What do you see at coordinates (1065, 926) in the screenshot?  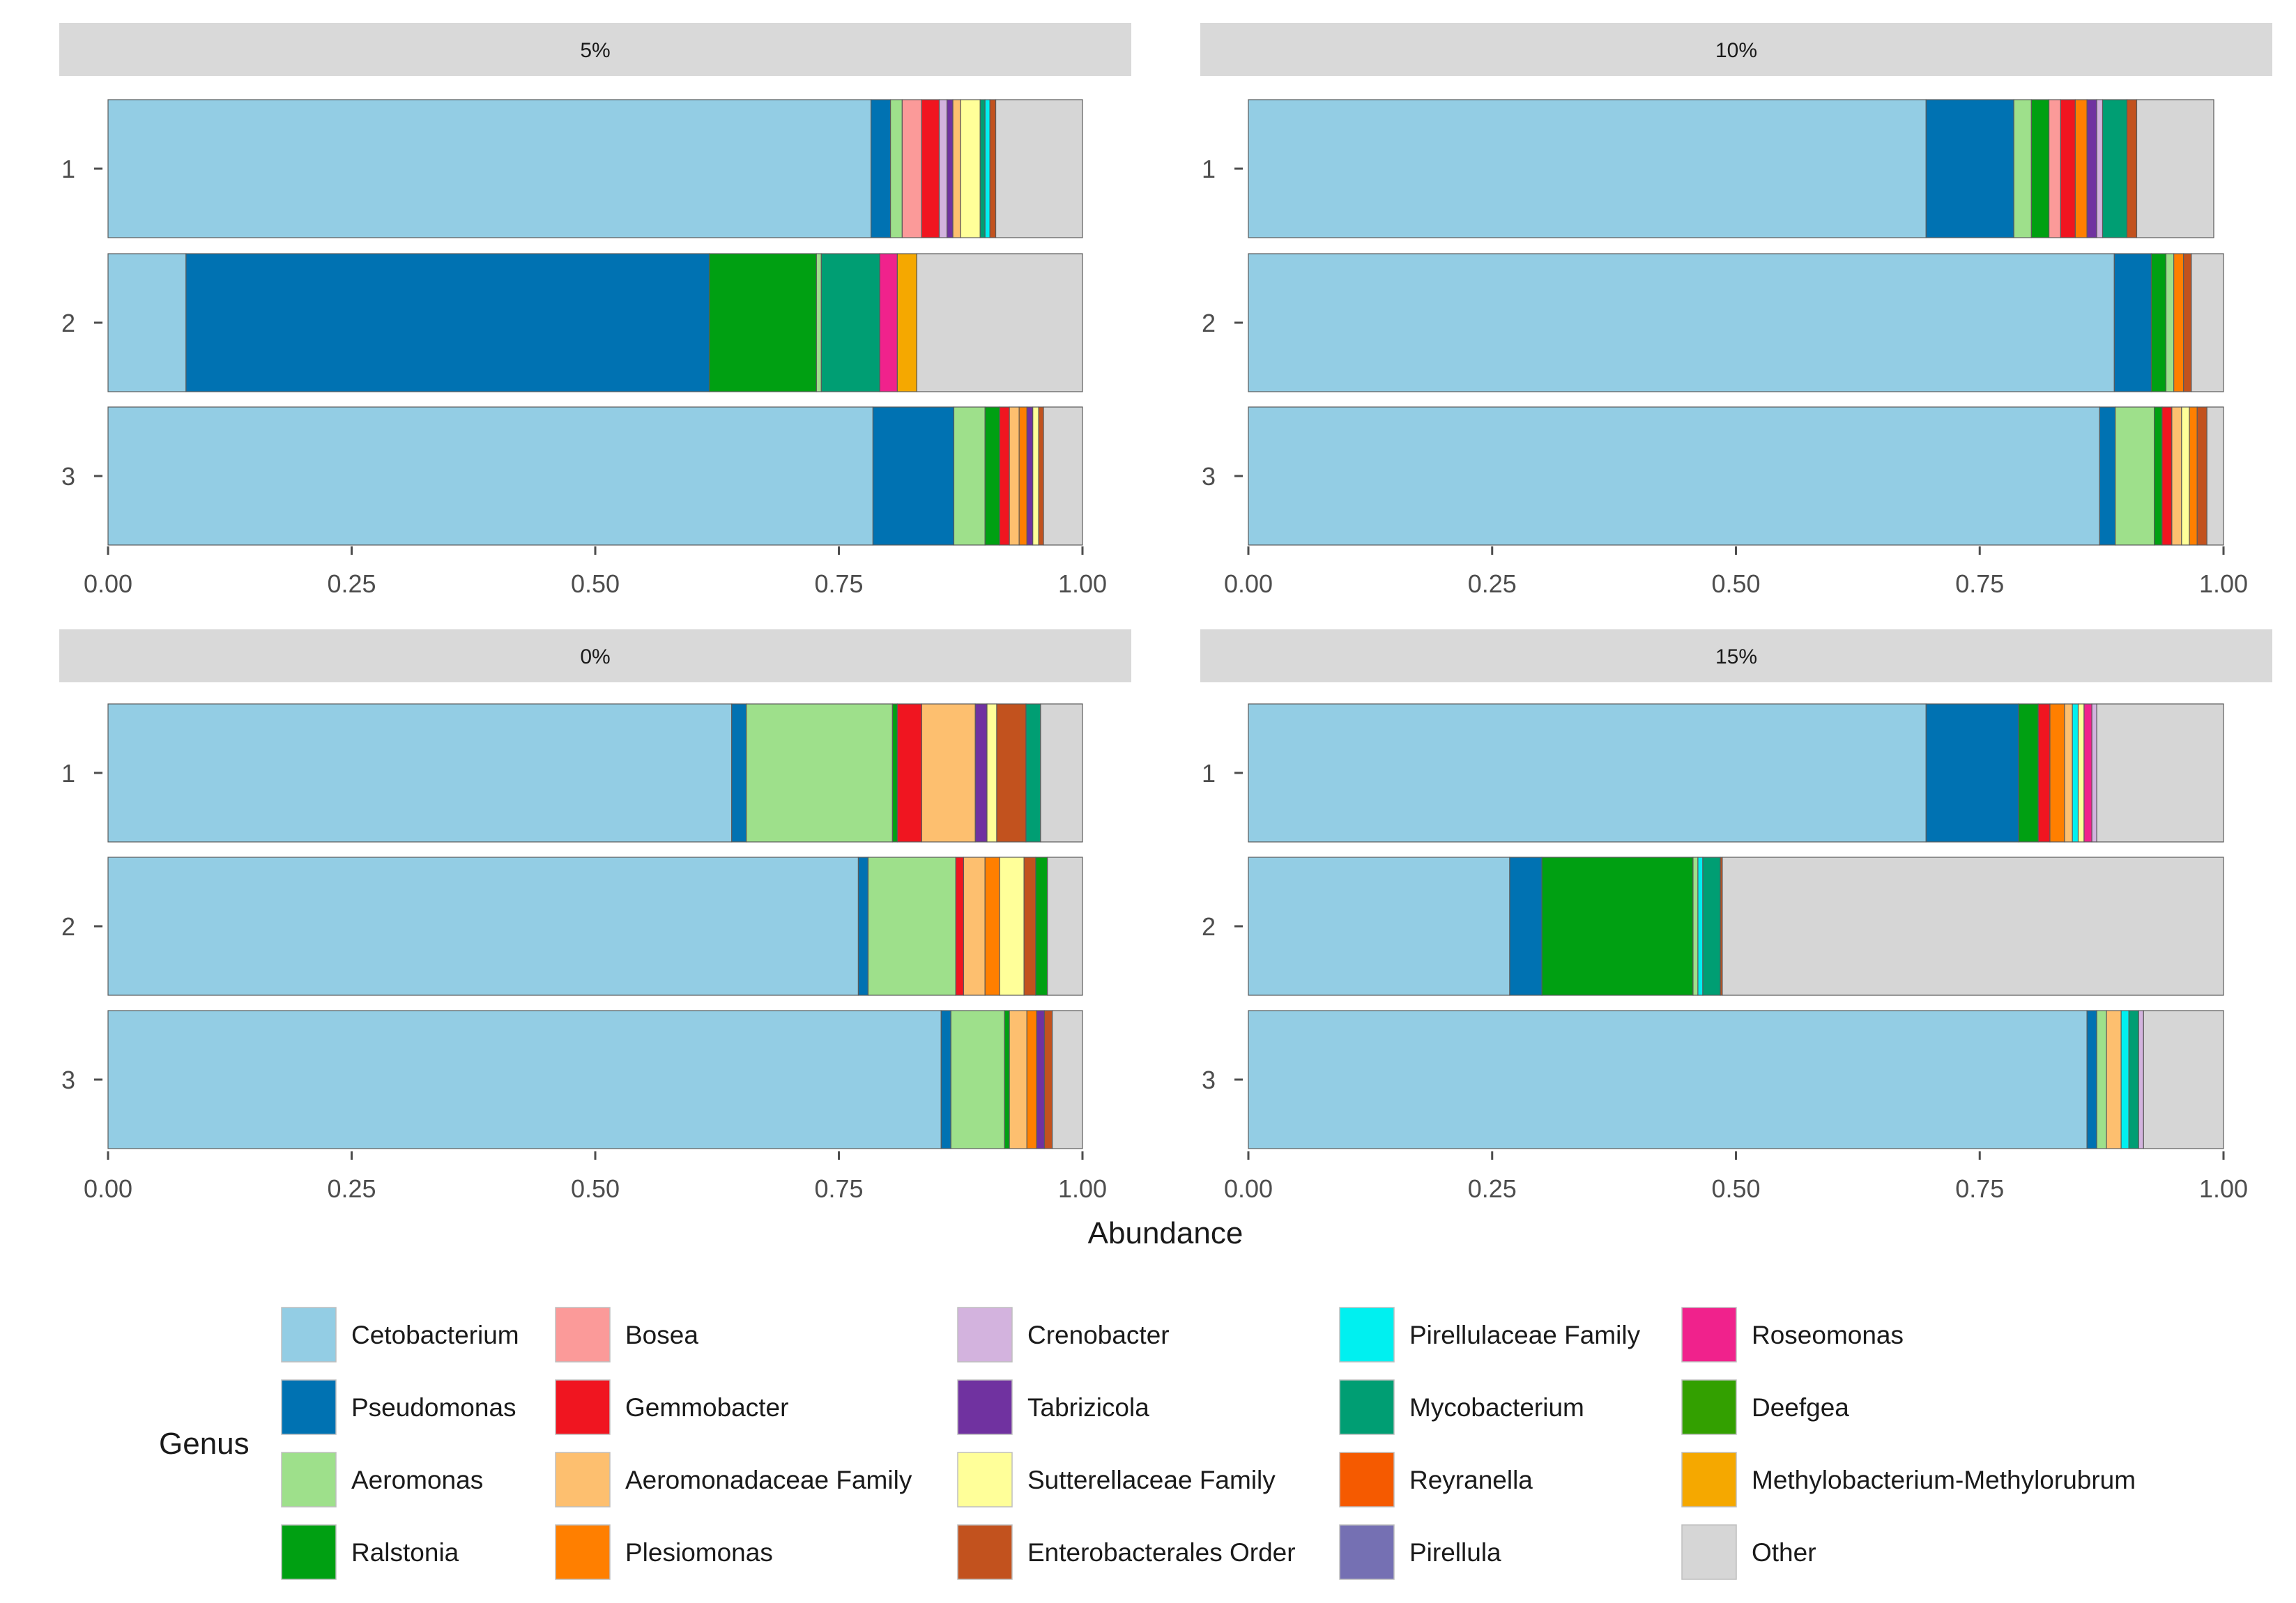 I see `bar-segment-0-row2-other` at bounding box center [1065, 926].